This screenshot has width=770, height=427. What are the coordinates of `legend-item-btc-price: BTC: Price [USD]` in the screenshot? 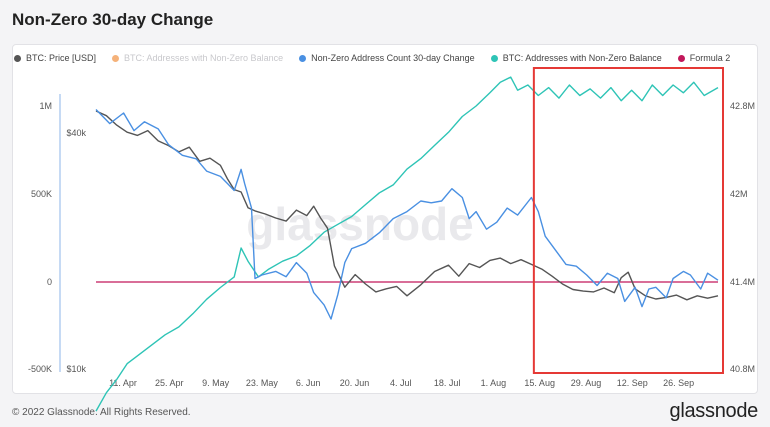 It's located at (55, 58).